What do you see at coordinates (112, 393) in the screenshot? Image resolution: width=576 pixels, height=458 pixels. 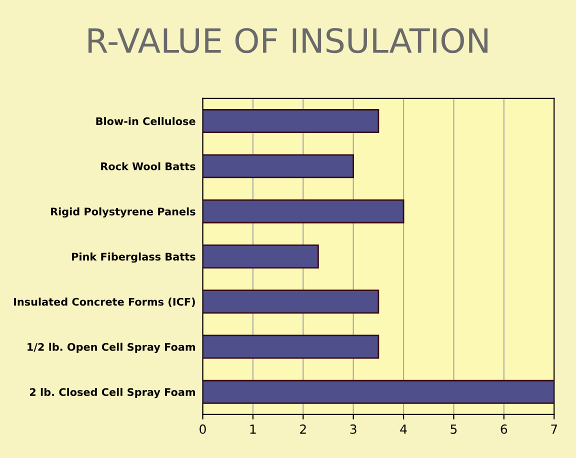 I see `y-tick-label: 2 lb. Closed Cell Spray Foam` at bounding box center [112, 393].